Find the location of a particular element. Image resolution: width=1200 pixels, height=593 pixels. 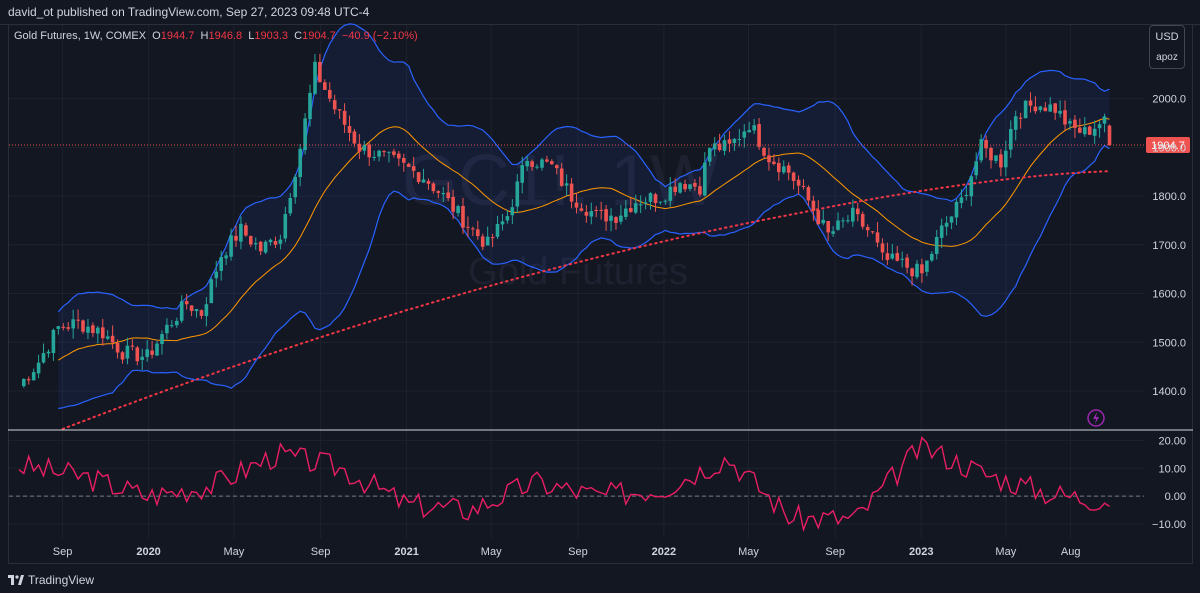

osc-y-tick-label: 0.00 is located at coordinates (1175, 497).